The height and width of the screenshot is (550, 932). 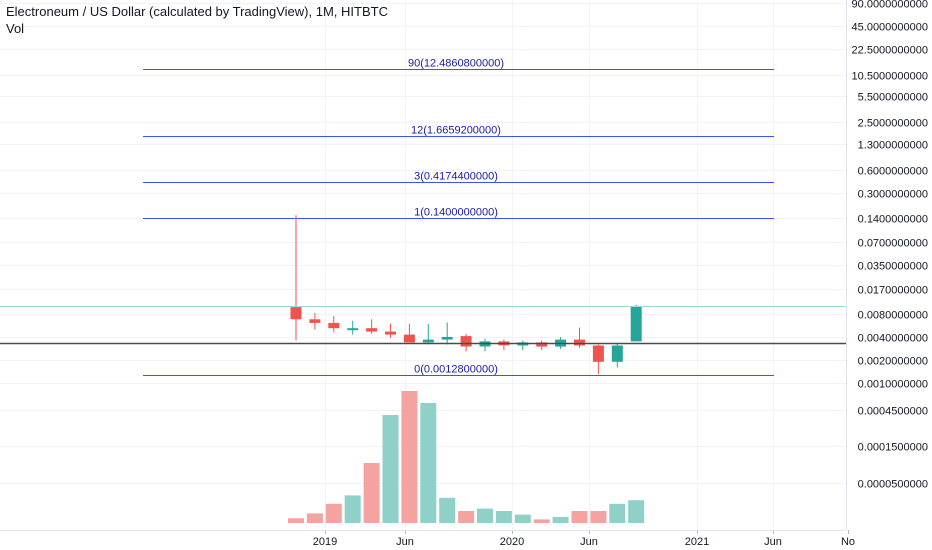 What do you see at coordinates (893, 448) in the screenshot?
I see `price-tick-label: 0.0001500000` at bounding box center [893, 448].